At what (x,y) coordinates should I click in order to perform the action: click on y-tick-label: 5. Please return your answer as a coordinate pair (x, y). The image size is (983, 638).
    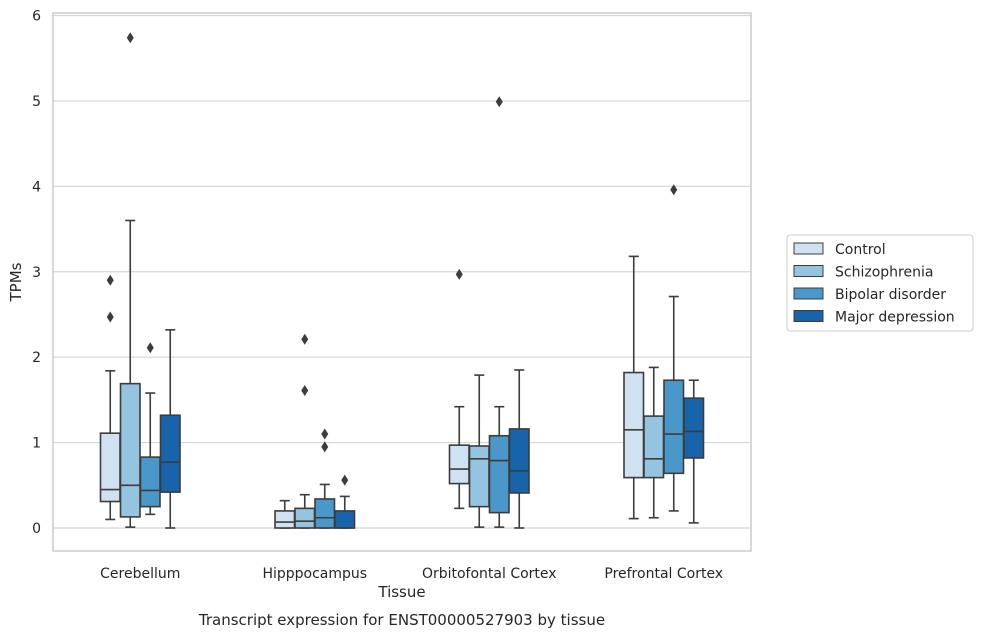
    Looking at the image, I should click on (36, 102).